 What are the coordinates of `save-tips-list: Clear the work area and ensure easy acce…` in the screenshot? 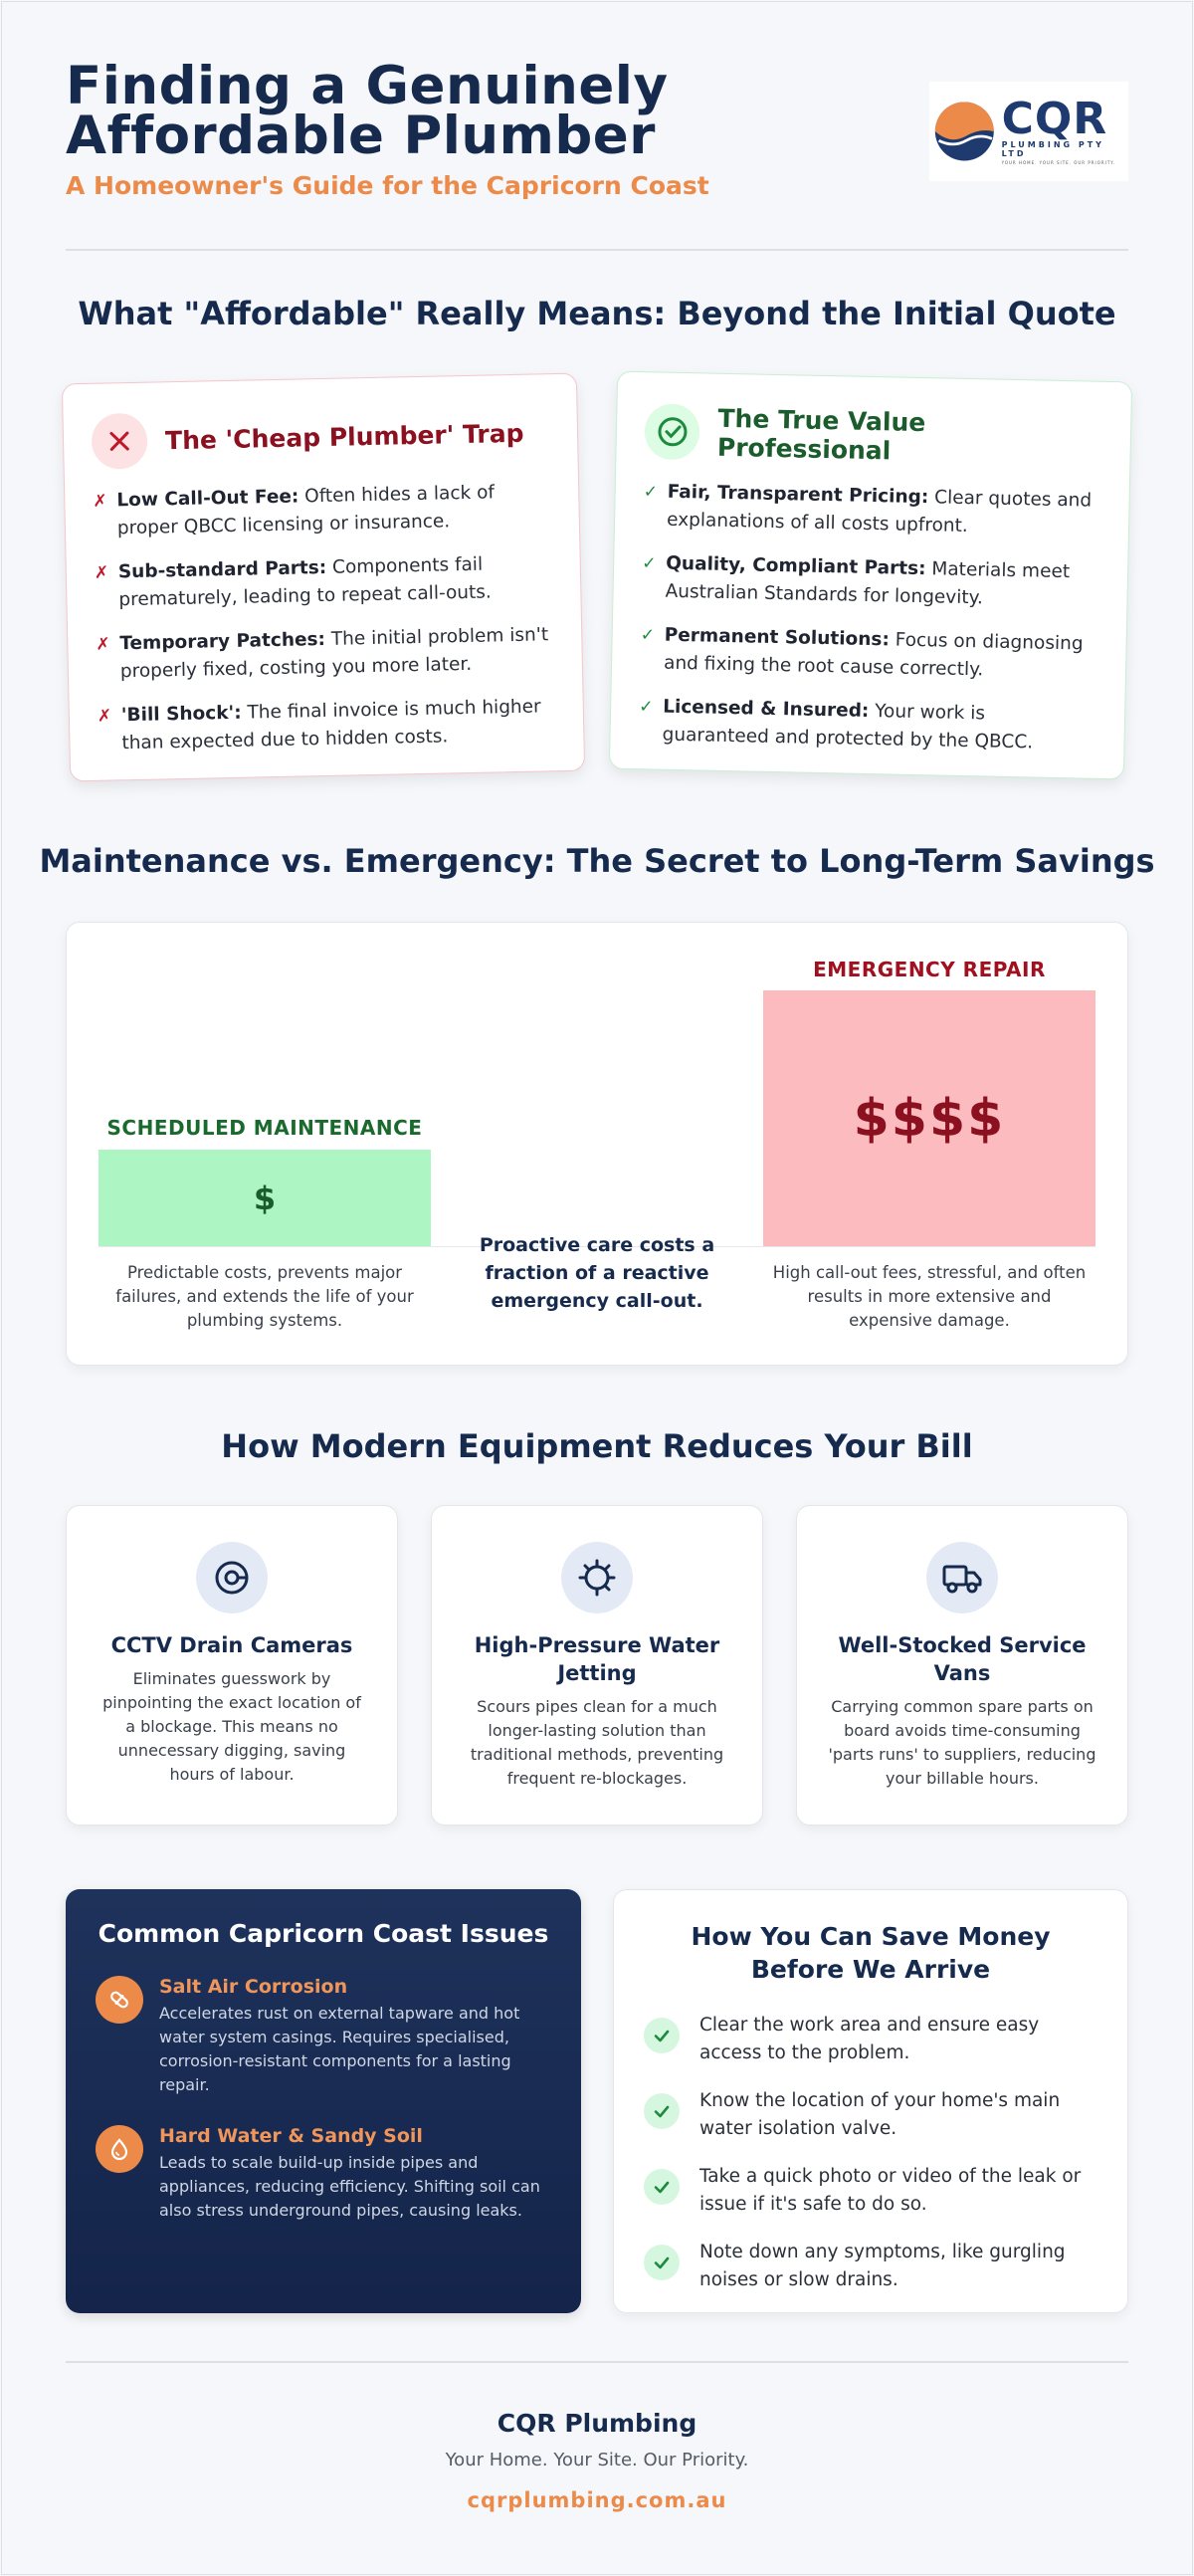 It's located at (870, 2153).